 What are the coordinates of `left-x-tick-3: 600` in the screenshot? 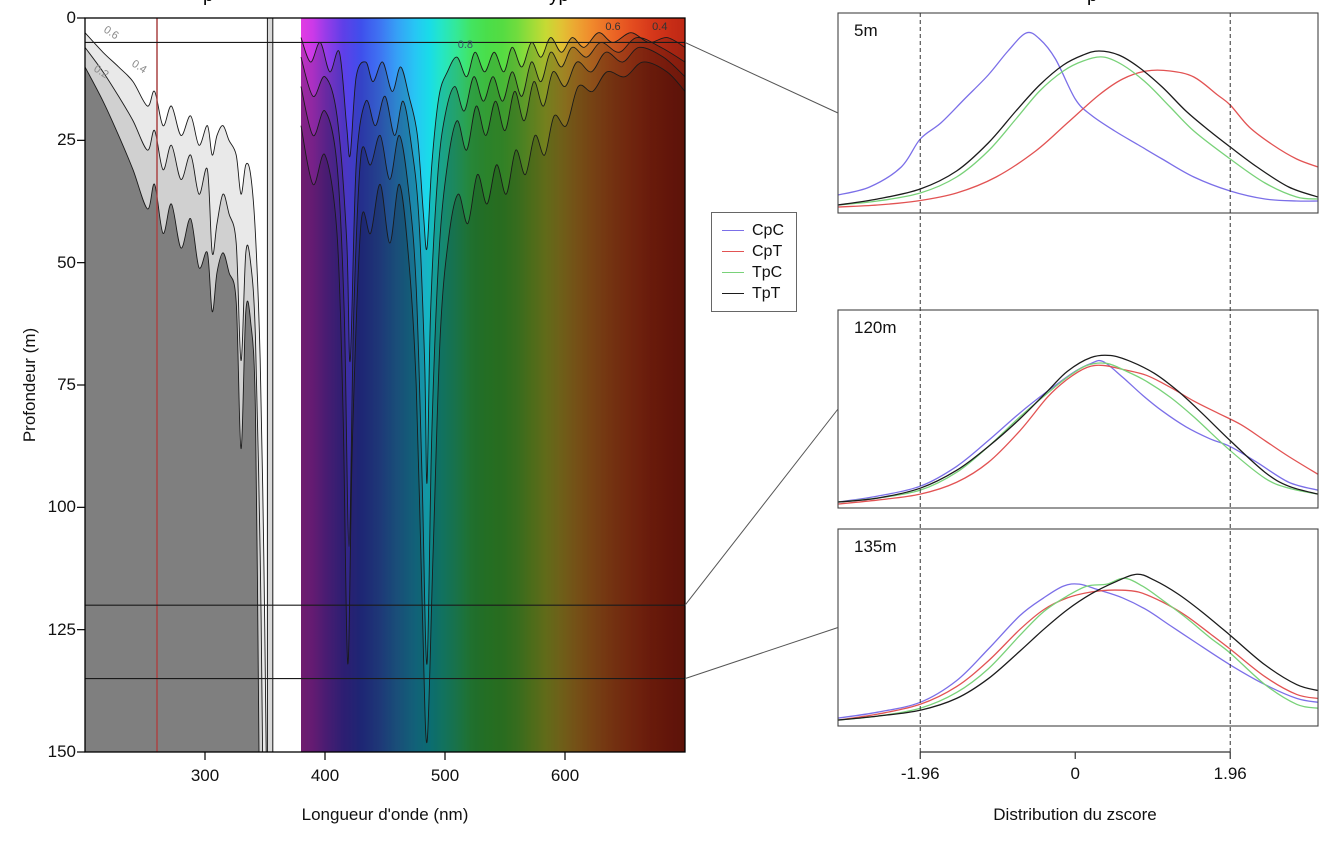 It's located at (565, 775).